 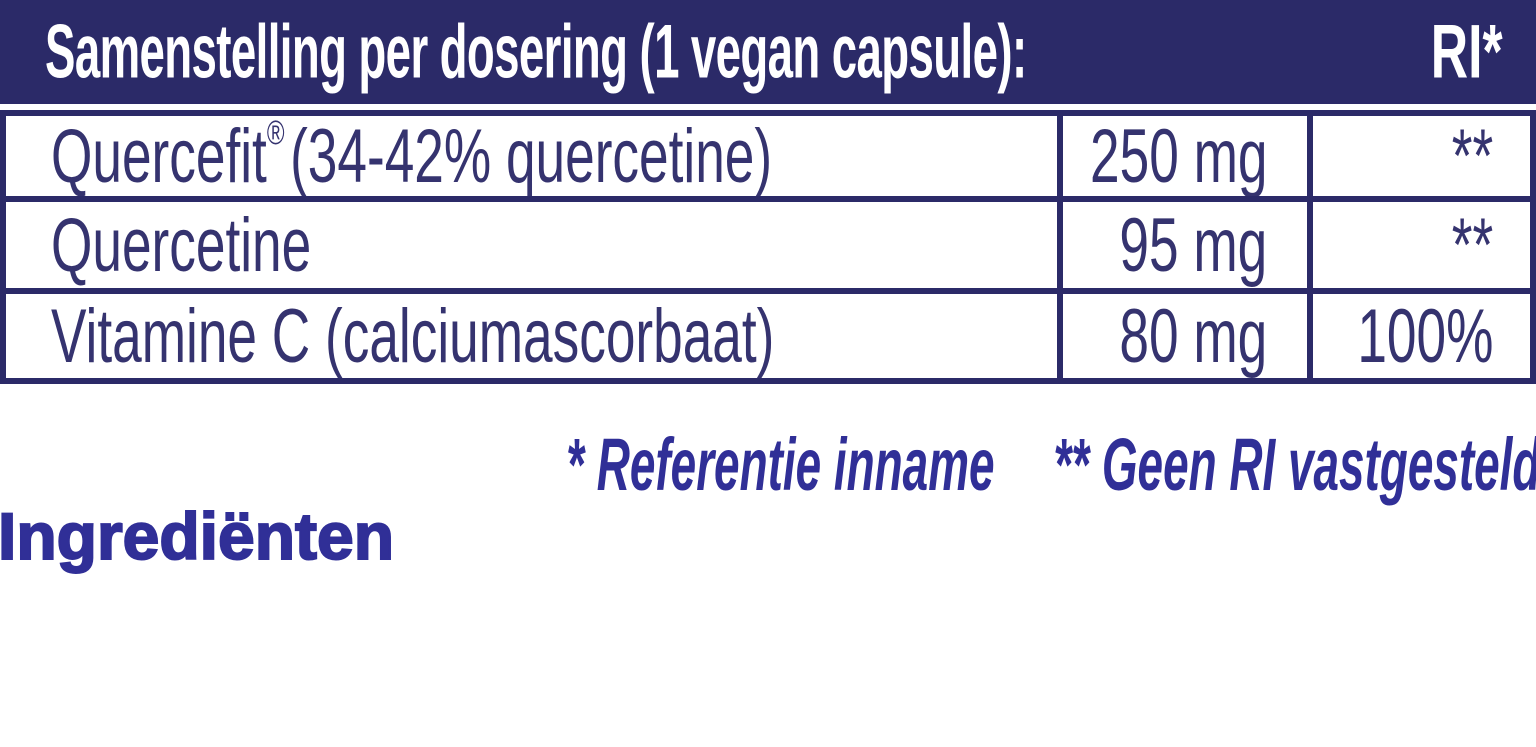 I want to click on table-row-2-ingredient: Quercetine, so click(x=534, y=248).